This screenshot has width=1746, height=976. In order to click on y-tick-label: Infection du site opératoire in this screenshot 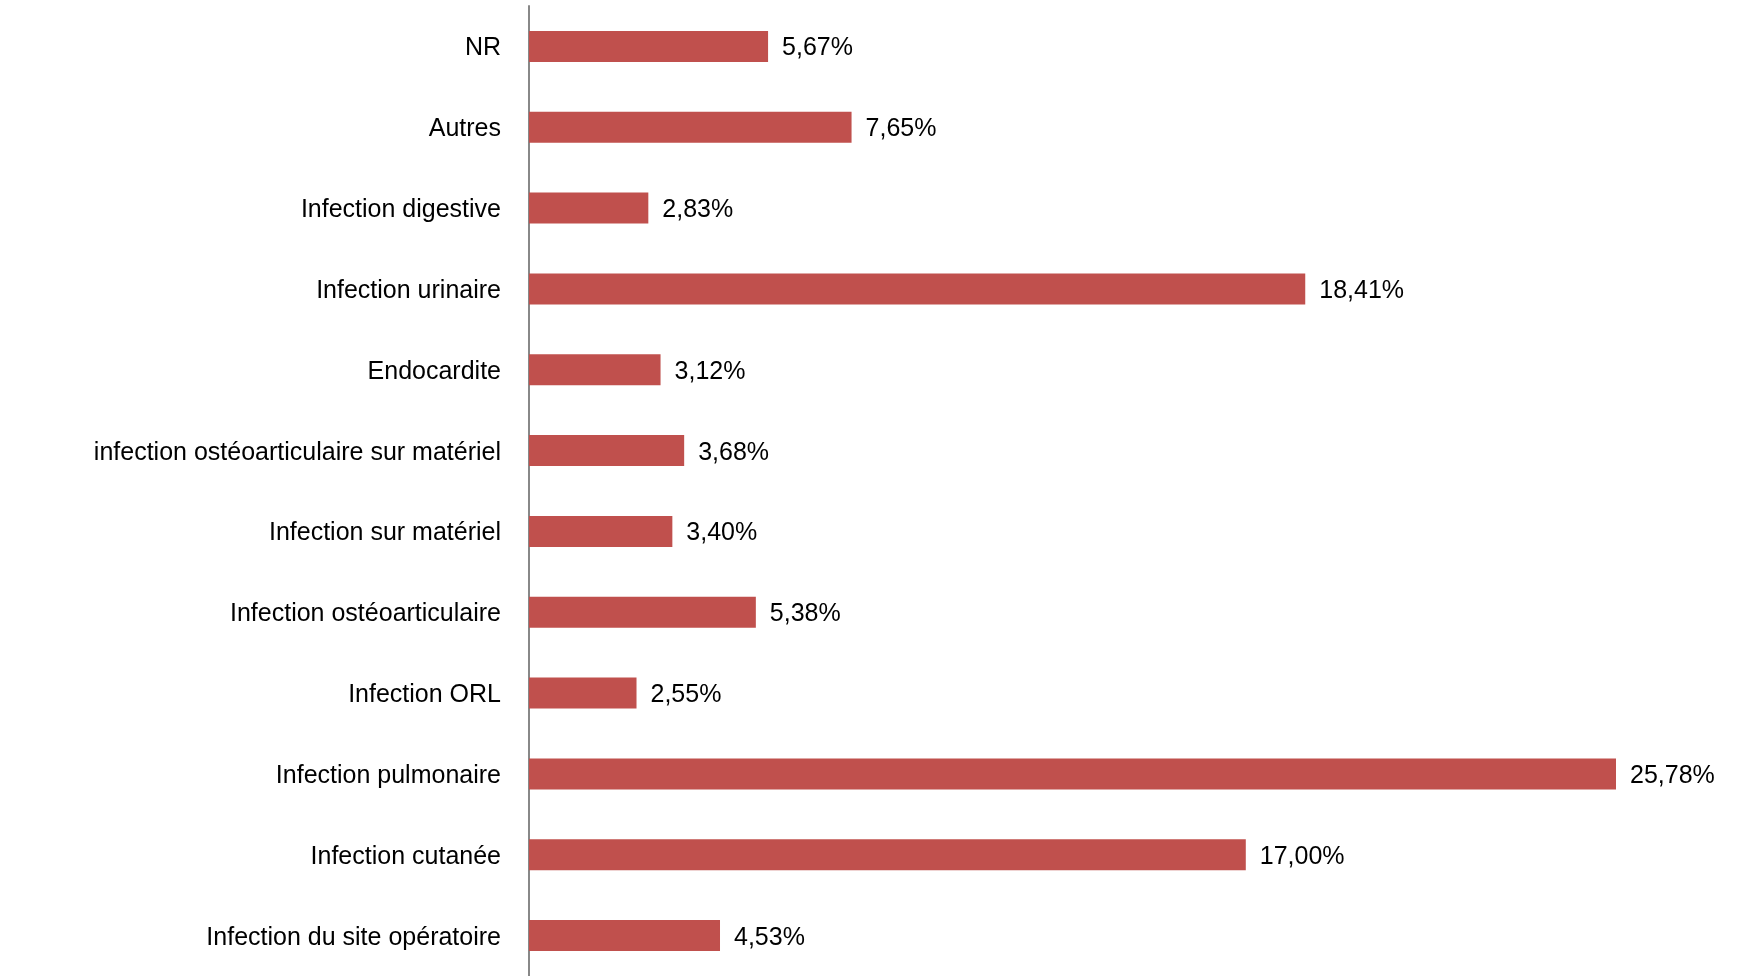, I will do `click(353, 935)`.